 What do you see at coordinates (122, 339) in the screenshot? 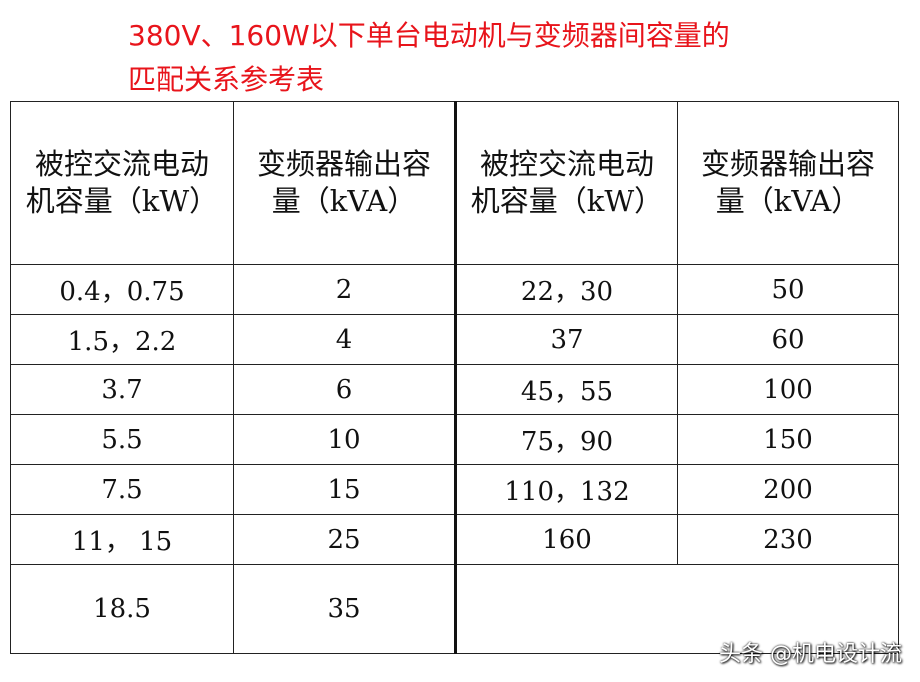
I see `cell: 1.5，2.2` at bounding box center [122, 339].